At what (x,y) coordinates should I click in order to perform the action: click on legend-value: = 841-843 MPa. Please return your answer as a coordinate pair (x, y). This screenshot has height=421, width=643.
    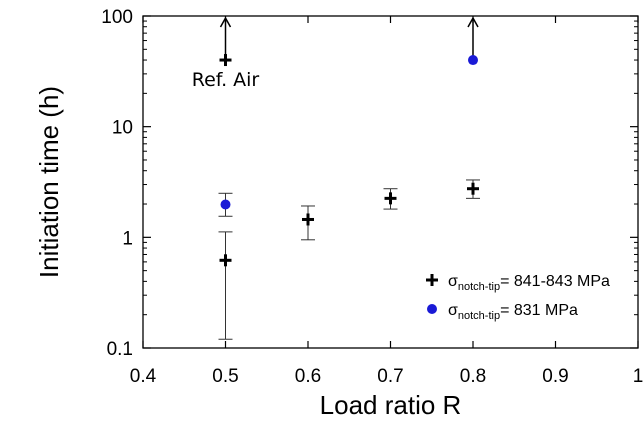
    Looking at the image, I should click on (555, 281).